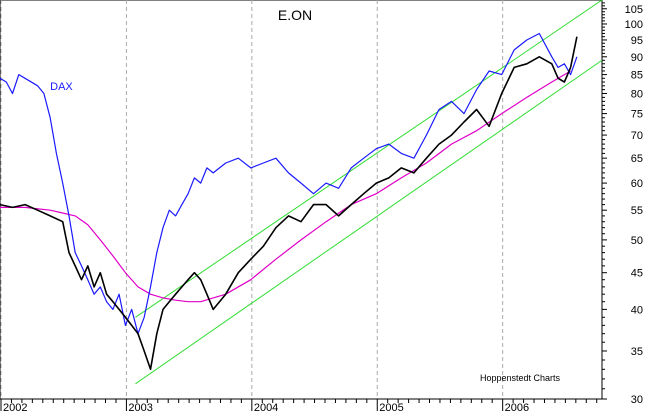  Describe the element at coordinates (637, 94) in the screenshot. I see `y-tick-label: 80` at that location.